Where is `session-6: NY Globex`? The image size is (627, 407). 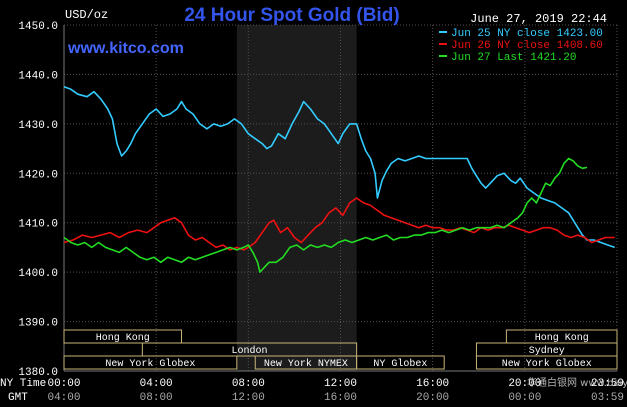 session-6: NY Globex is located at coordinates (400, 362).